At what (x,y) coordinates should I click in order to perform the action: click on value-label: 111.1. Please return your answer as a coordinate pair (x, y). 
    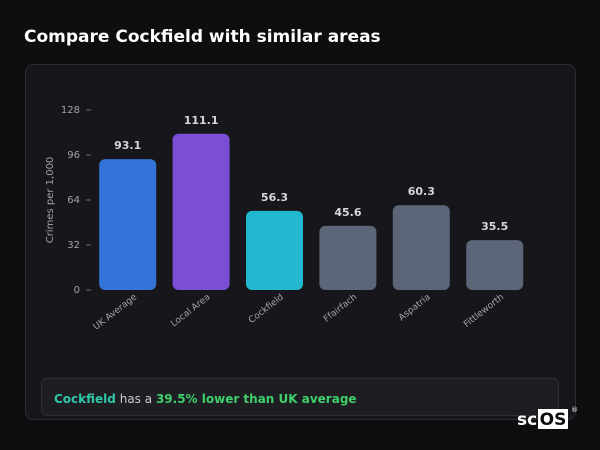
    Looking at the image, I should click on (201, 120).